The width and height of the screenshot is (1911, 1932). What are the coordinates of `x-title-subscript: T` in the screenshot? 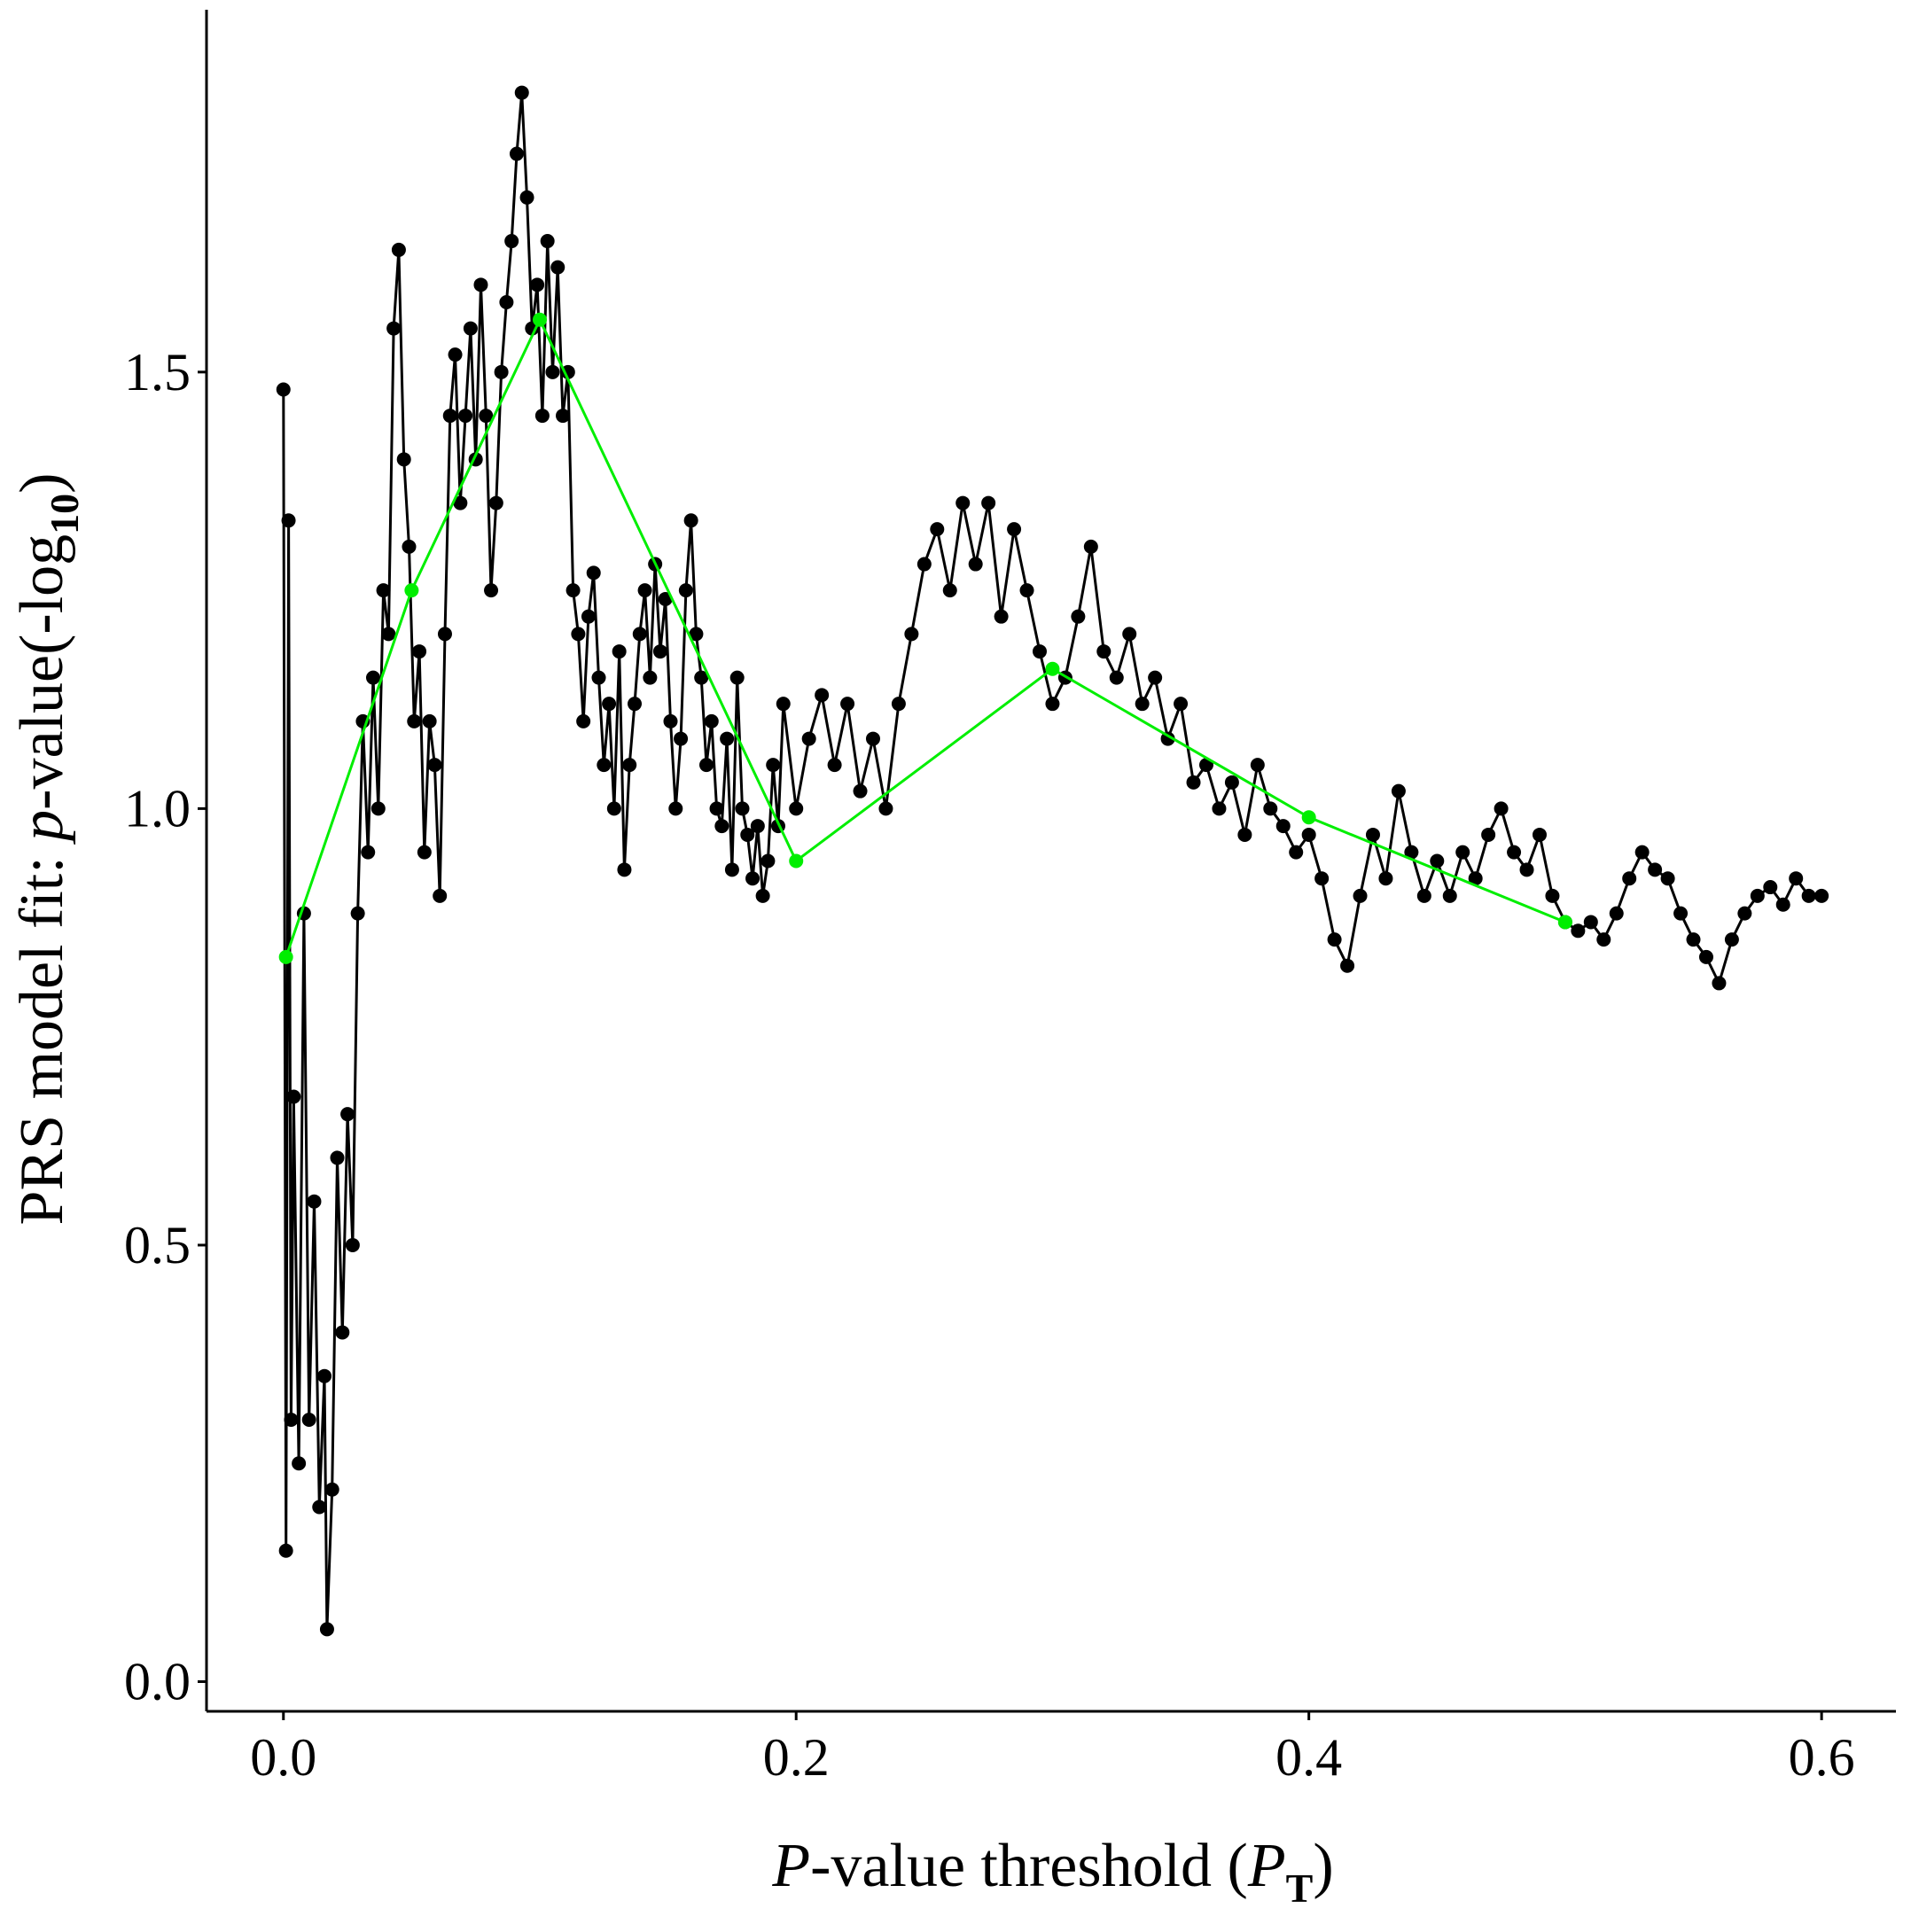 It's located at (1300, 1889).